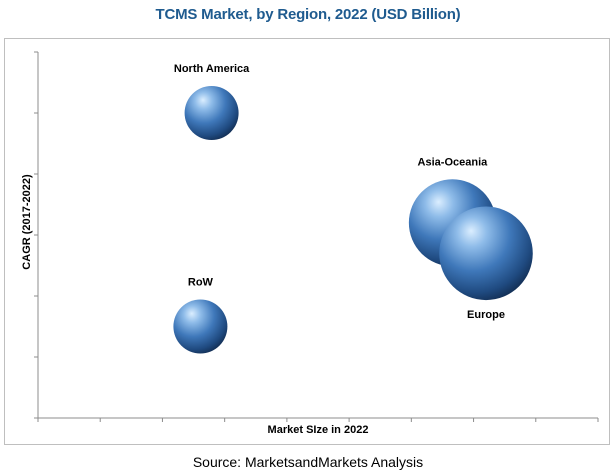 Image resolution: width=616 pixels, height=475 pixels. What do you see at coordinates (27, 222) in the screenshot?
I see `y-axis-label: CAGR (2017-2022)` at bounding box center [27, 222].